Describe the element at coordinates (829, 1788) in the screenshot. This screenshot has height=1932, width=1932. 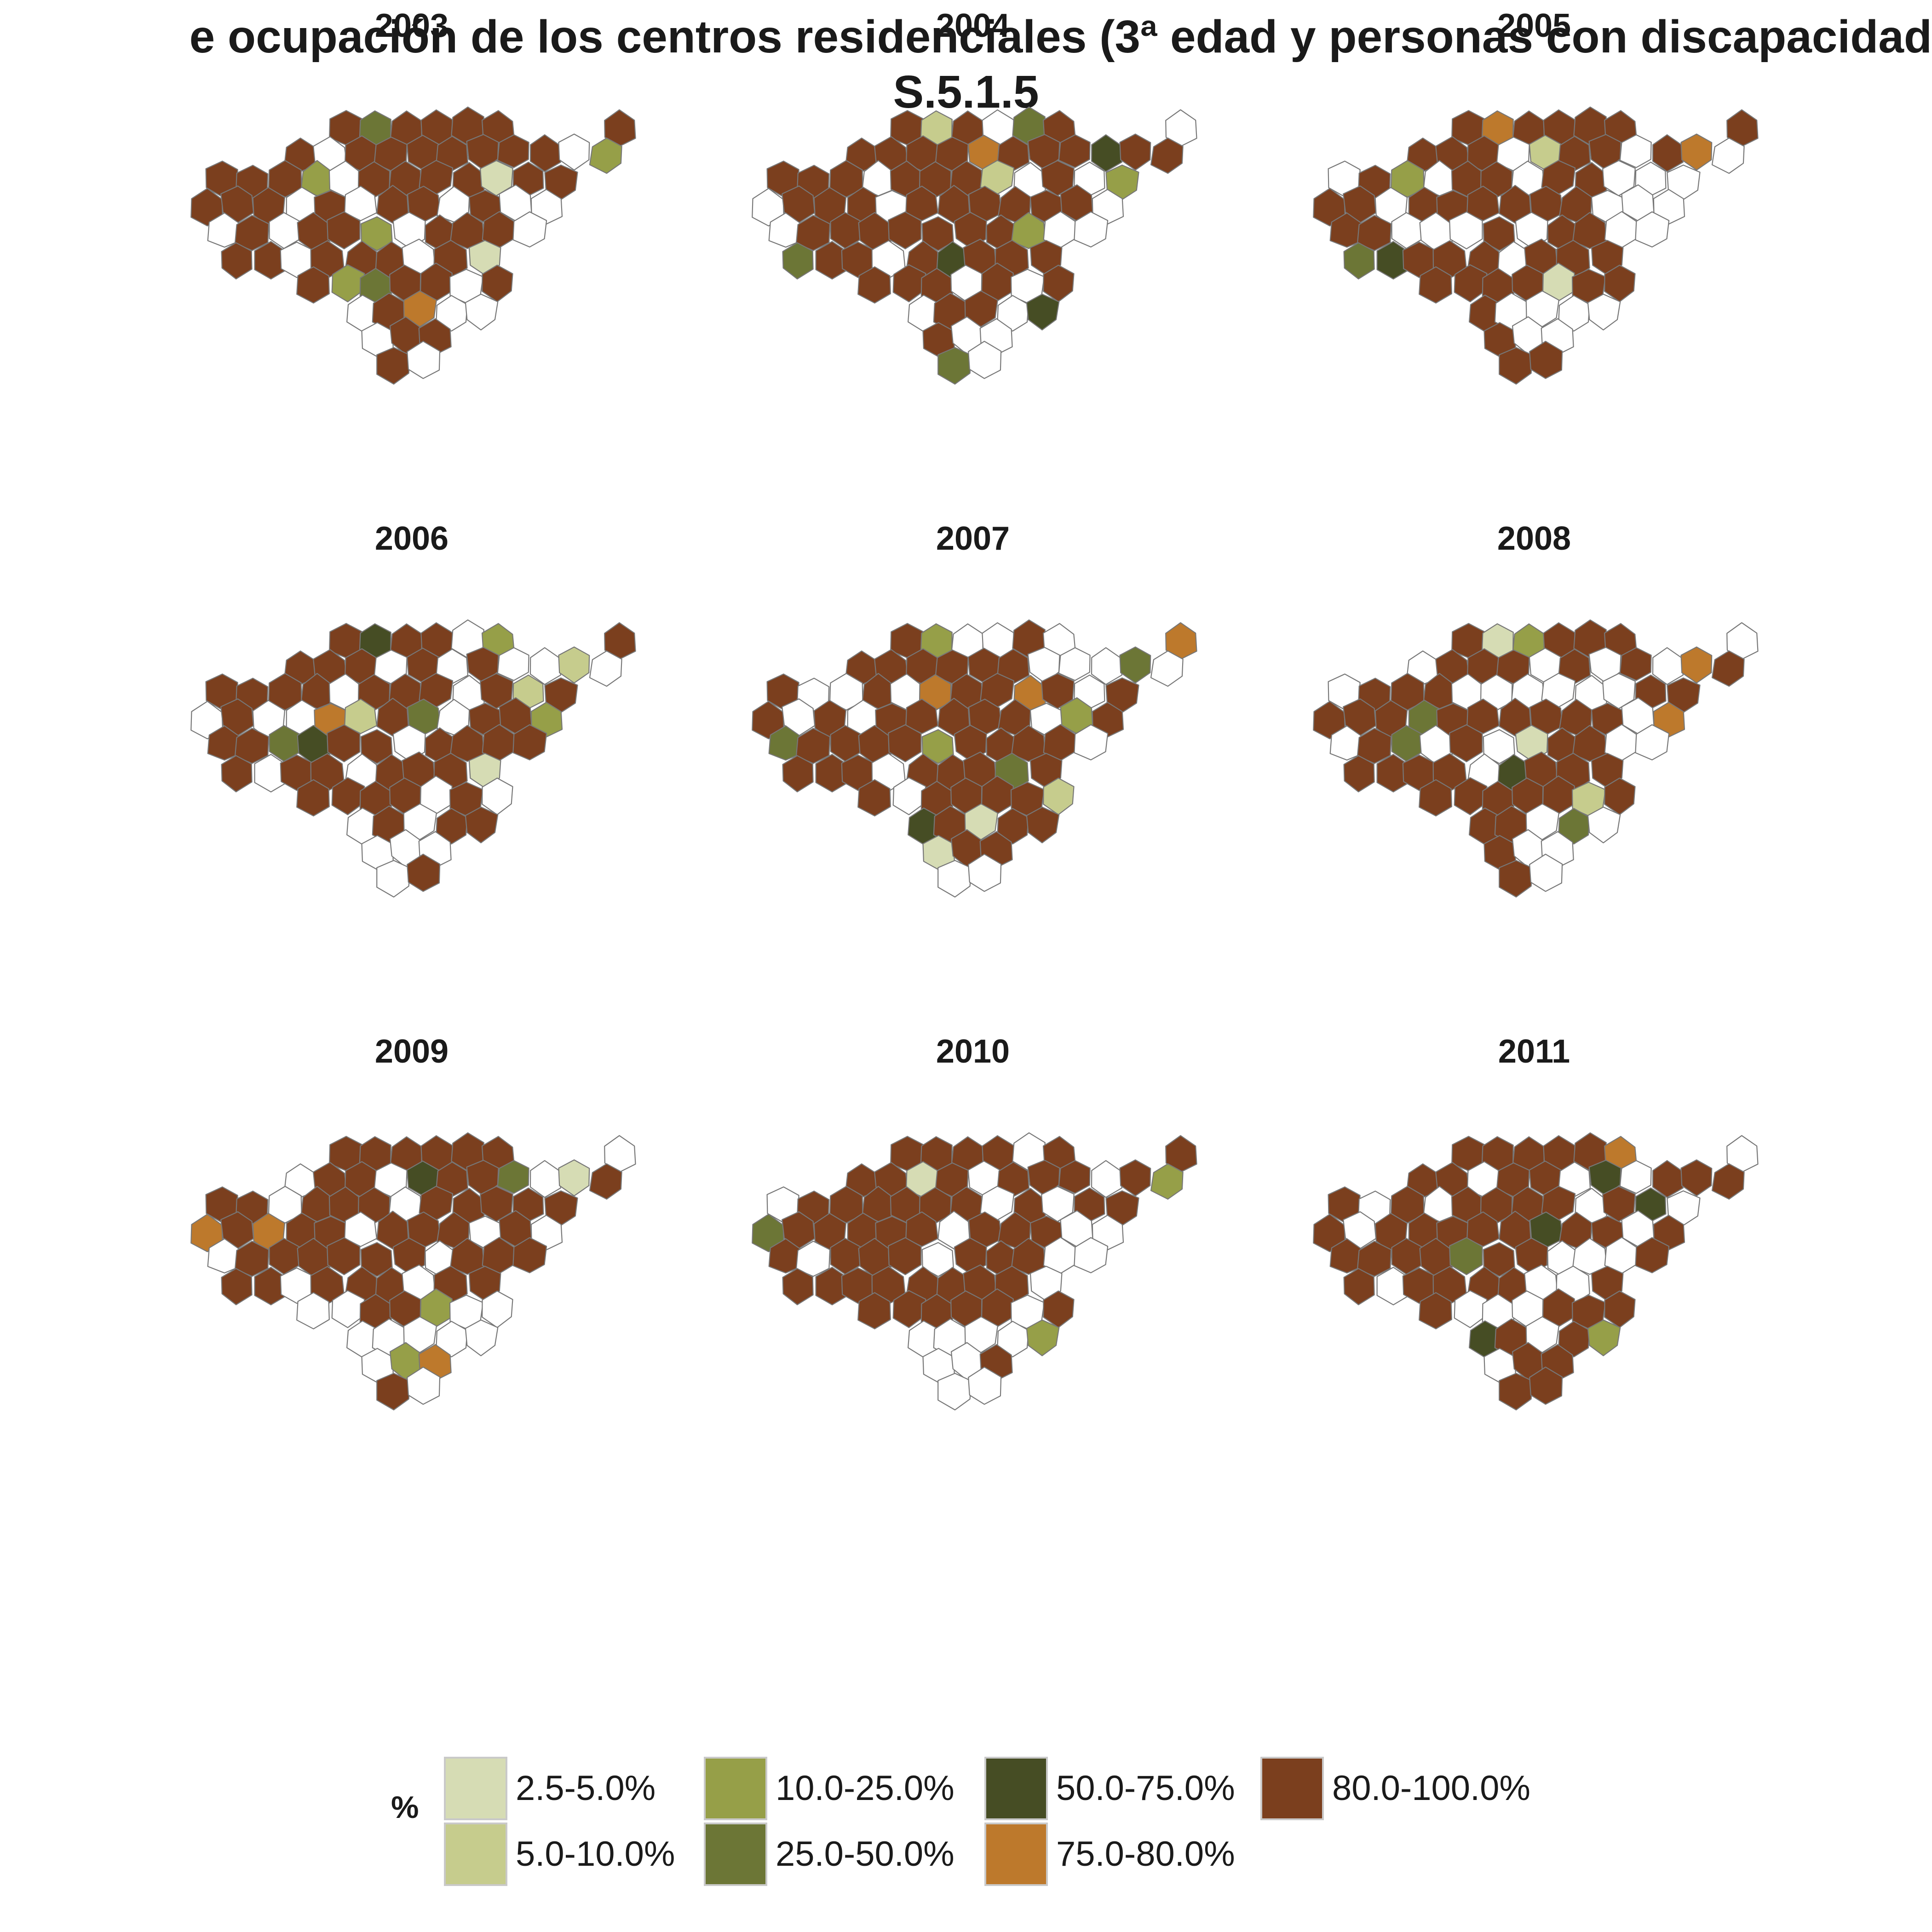
I see `legend-item: 10.0-25.0%` at that location.